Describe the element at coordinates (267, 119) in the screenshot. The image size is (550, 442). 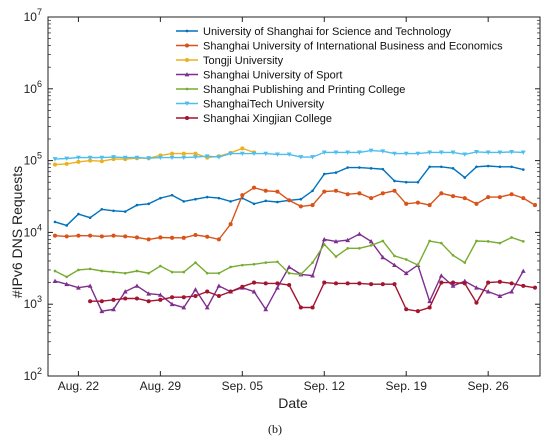
I see `legend-label: Shanghai Xingjian College` at that location.